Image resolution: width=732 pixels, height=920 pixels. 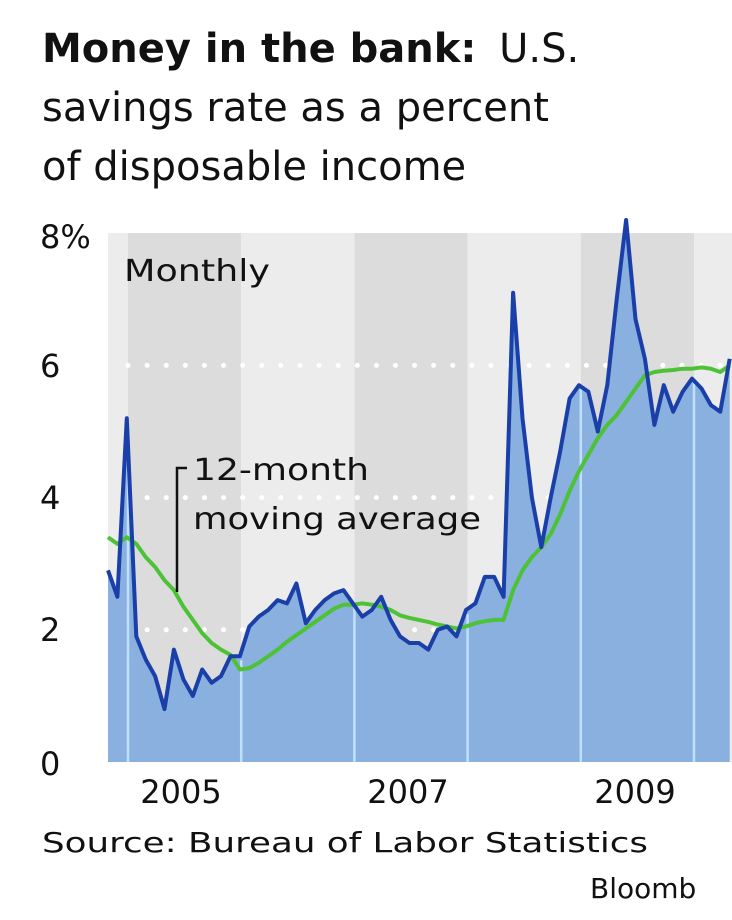 I want to click on annotation-leader-line, so click(x=181, y=529).